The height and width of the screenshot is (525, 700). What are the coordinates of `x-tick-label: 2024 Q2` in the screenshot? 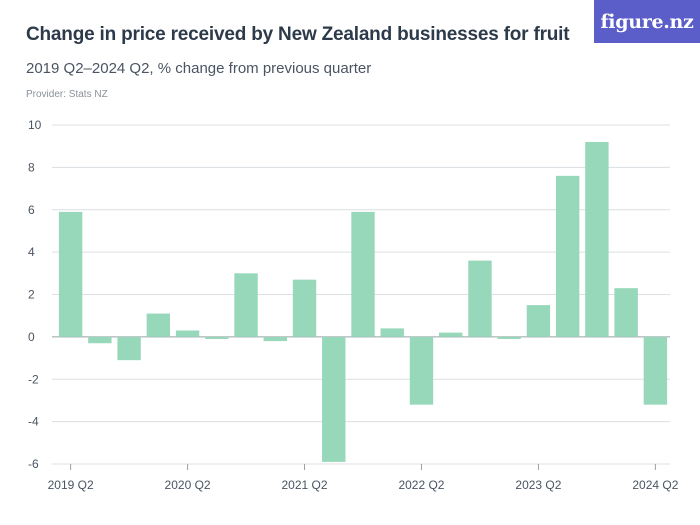 It's located at (655, 485).